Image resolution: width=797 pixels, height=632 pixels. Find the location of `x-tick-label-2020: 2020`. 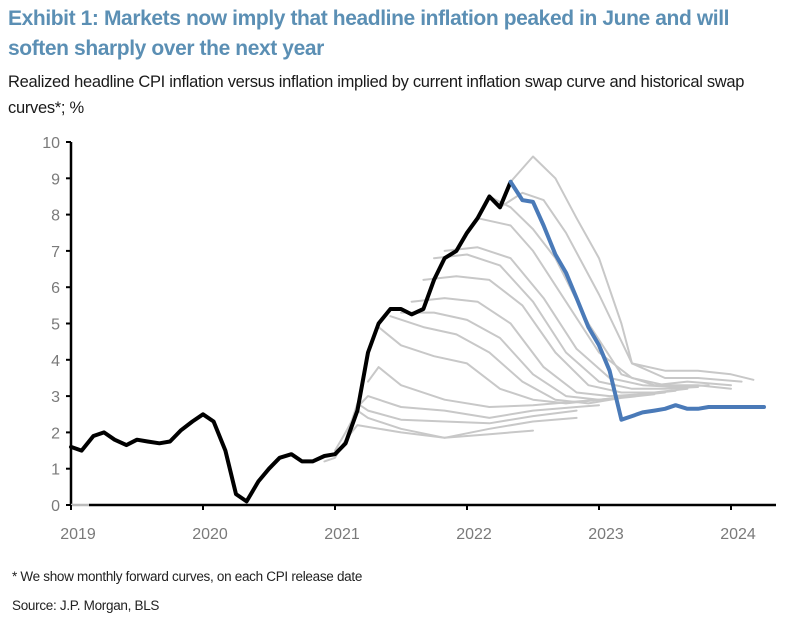

x-tick-label-2020: 2020 is located at coordinates (210, 534).